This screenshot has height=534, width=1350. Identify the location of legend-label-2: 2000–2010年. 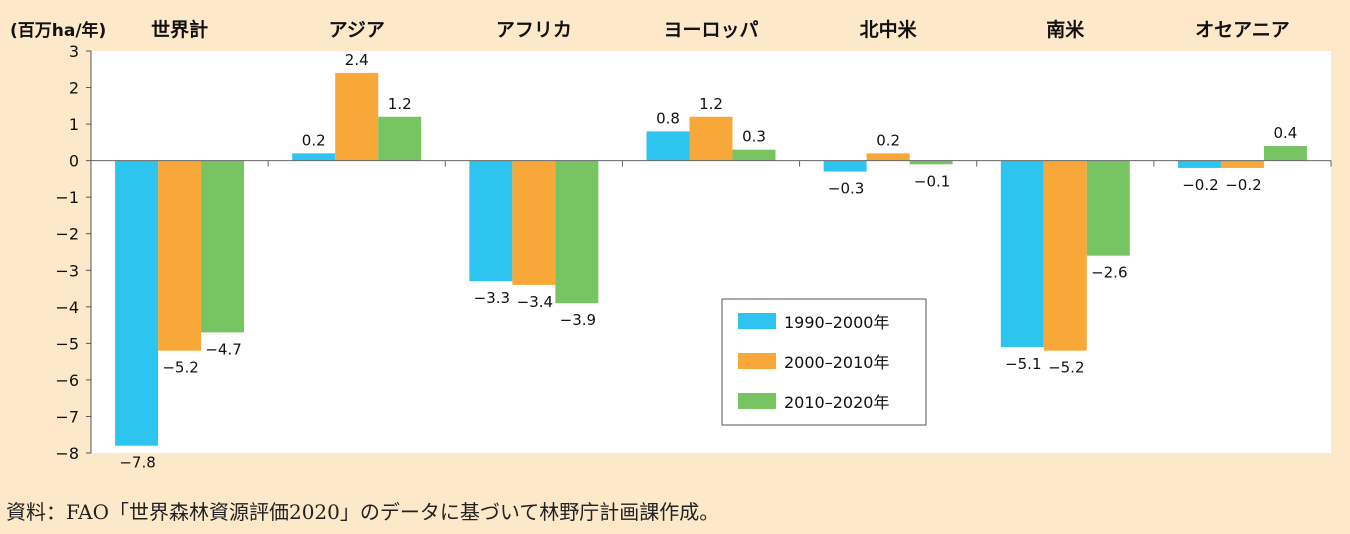
(836, 362).